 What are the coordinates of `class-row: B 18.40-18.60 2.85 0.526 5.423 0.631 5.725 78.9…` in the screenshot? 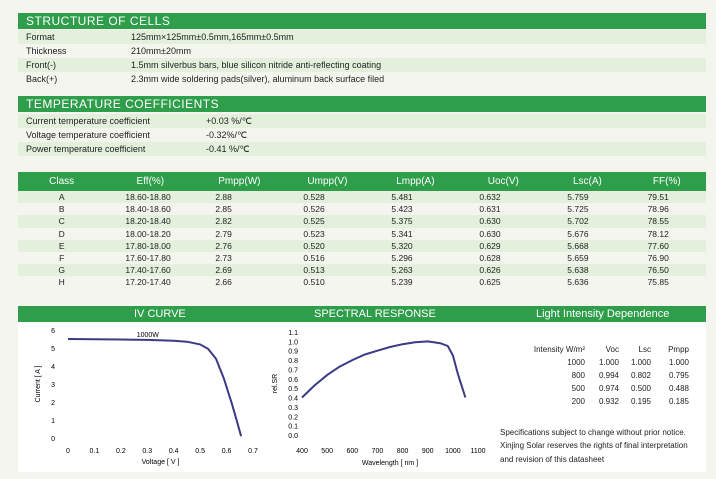 It's located at (362, 209).